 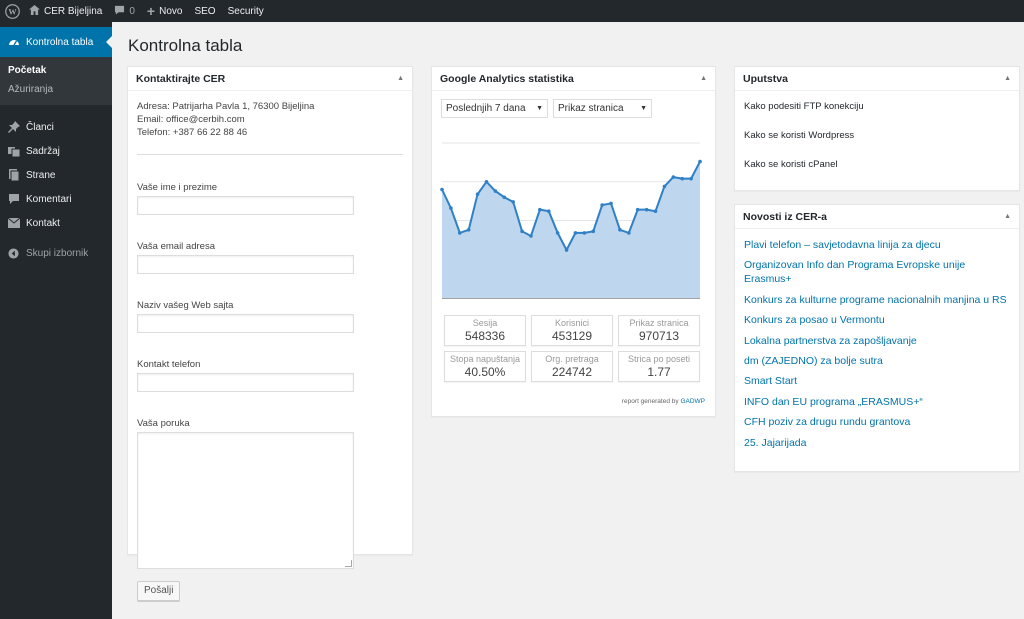 I want to click on stat-value: 1.77, so click(x=659, y=372).